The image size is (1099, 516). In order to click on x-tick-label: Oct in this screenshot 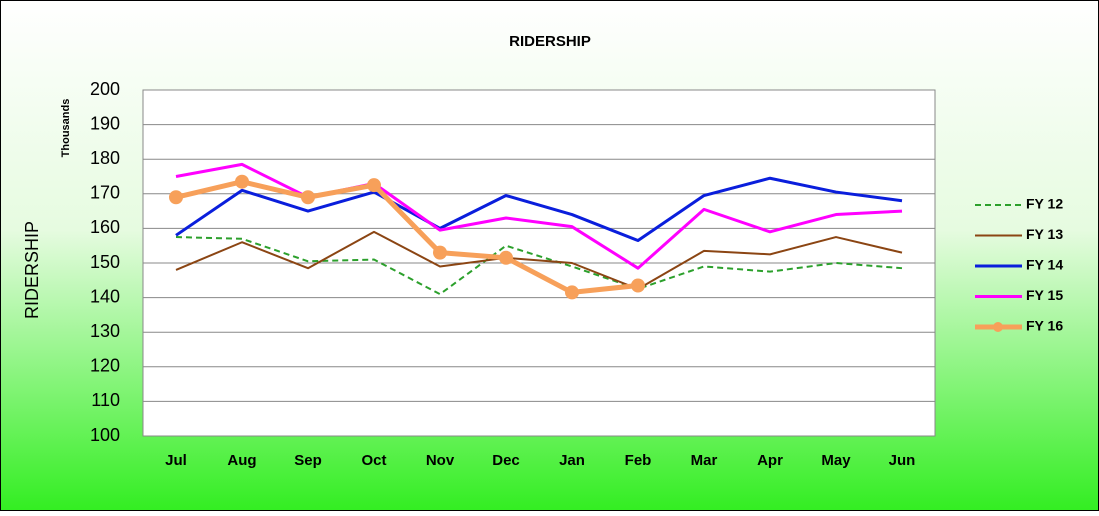, I will do `click(373, 460)`.